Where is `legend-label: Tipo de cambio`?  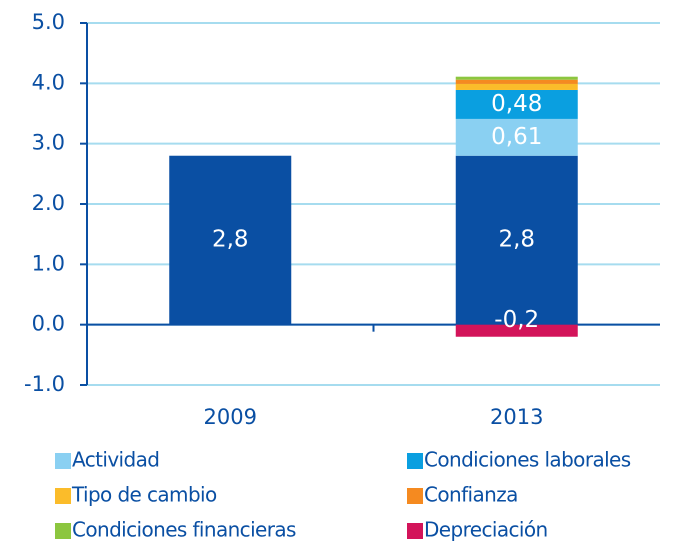 legend-label: Tipo de cambio is located at coordinates (144, 495).